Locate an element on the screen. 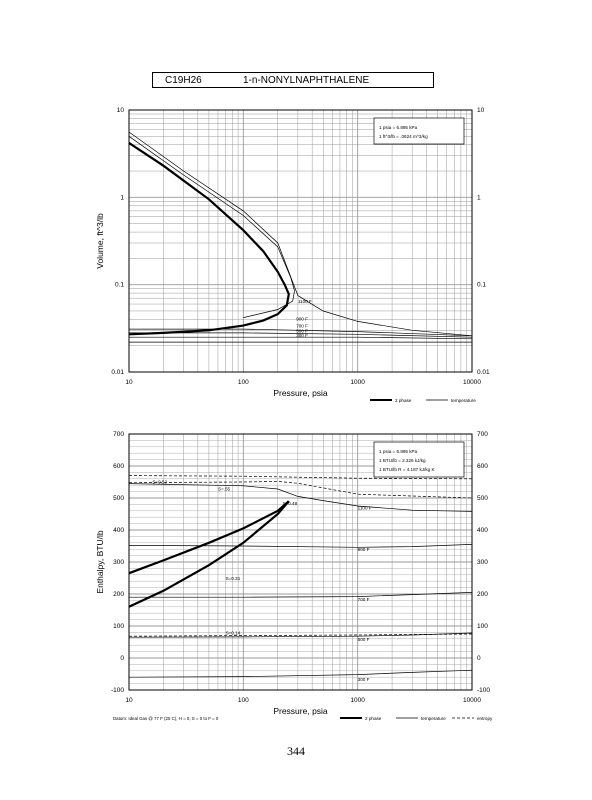 The width and height of the screenshot is (592, 800). y-tick-label: 0.01 is located at coordinates (117, 372).